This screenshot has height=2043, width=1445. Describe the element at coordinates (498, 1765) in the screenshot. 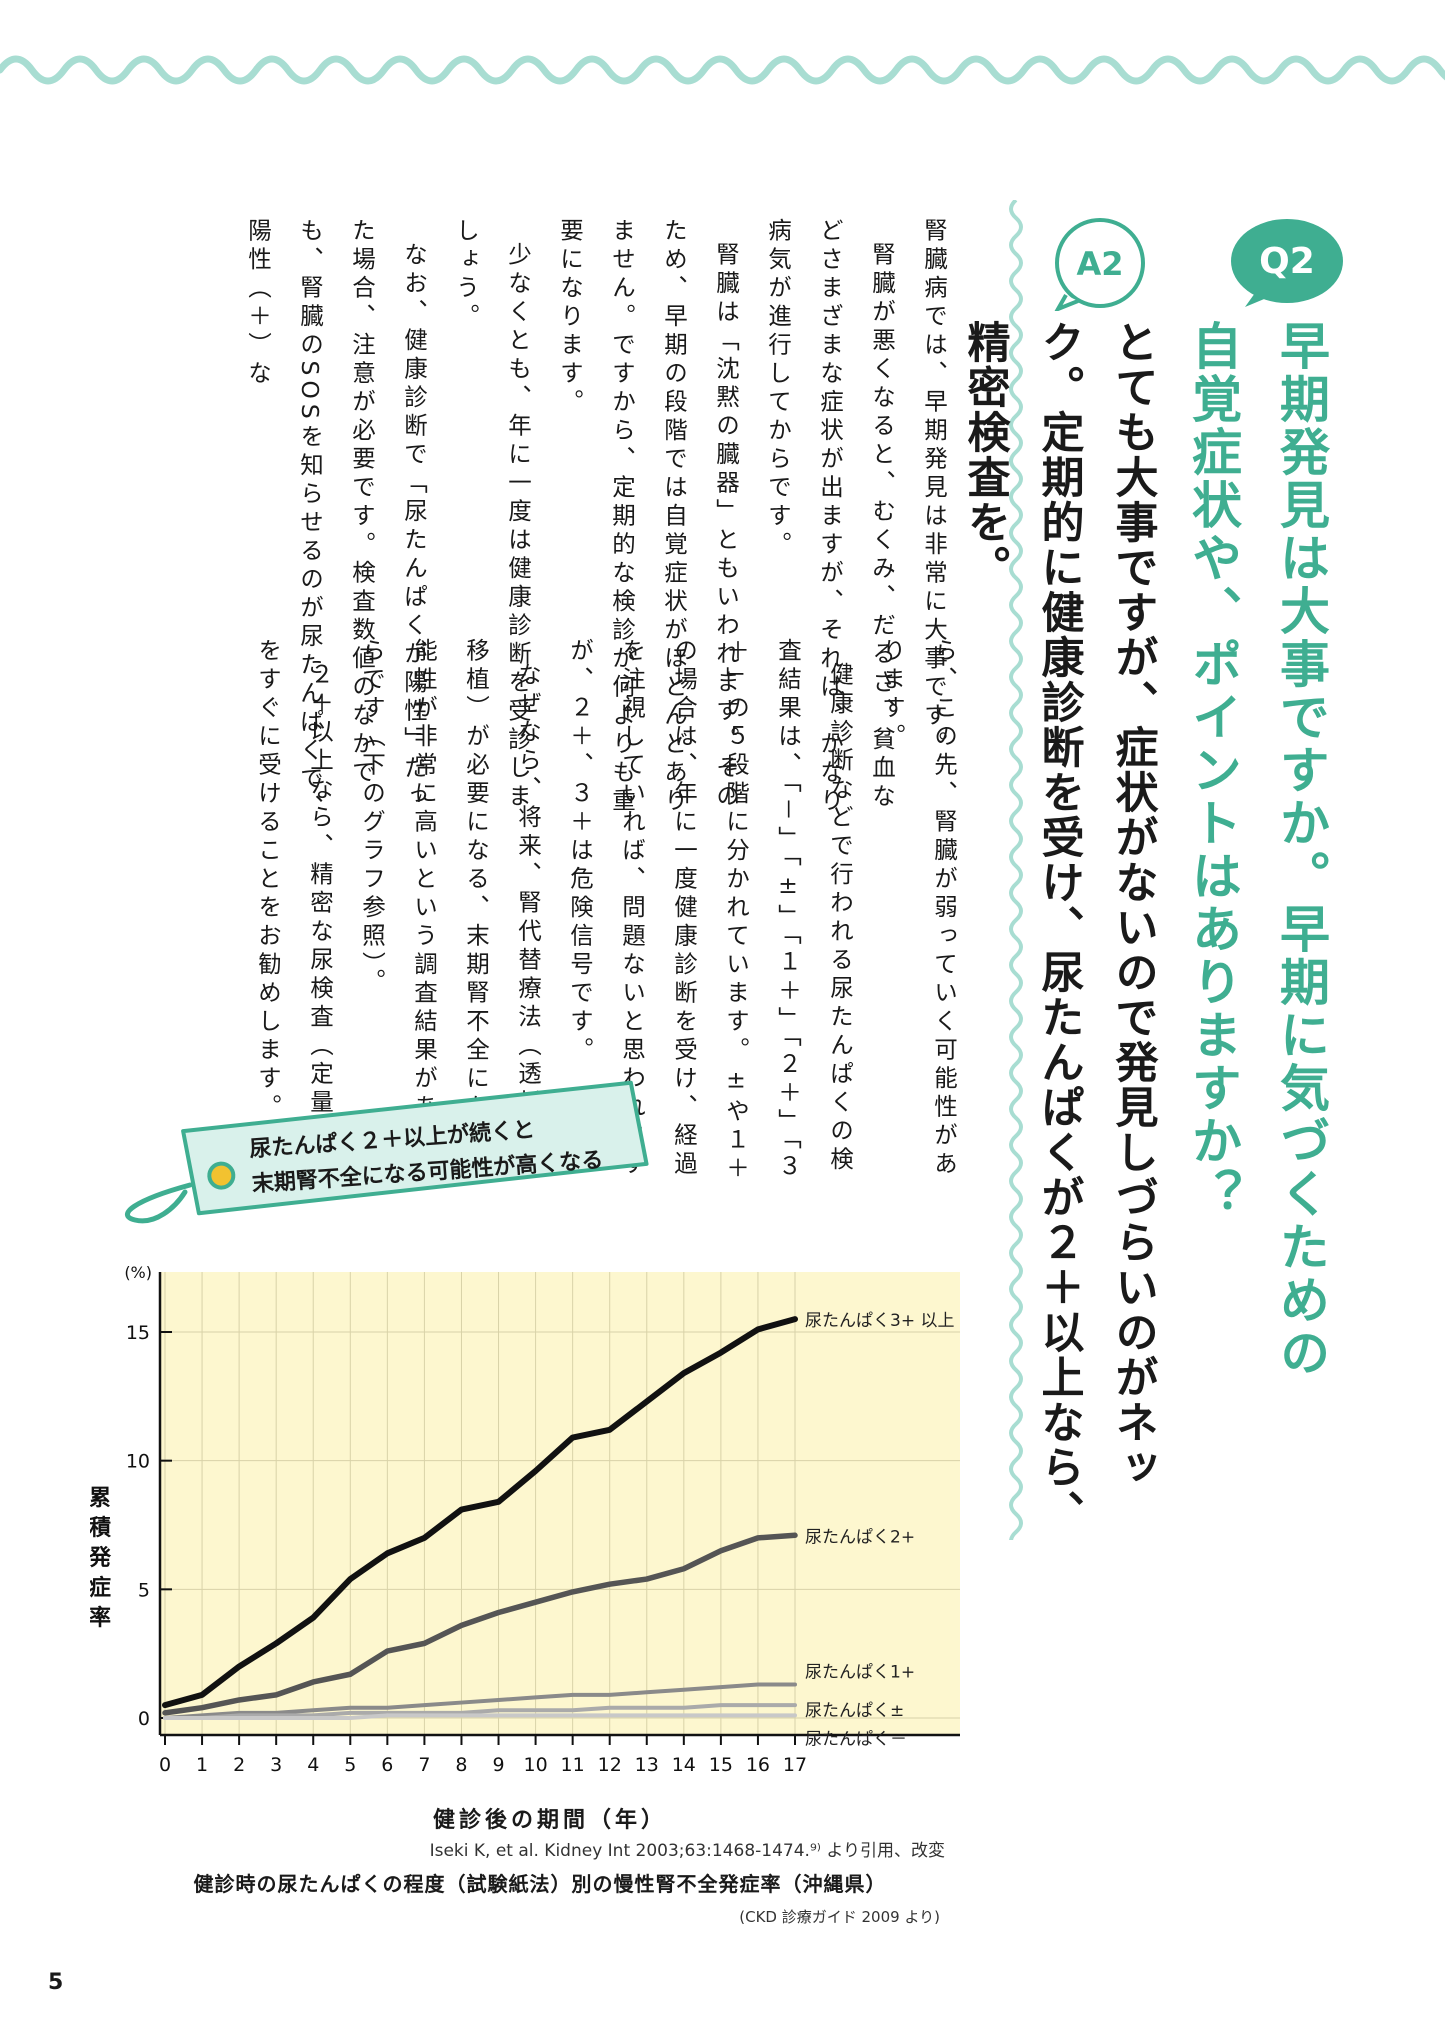

I see `x-tick-label: 9` at that location.